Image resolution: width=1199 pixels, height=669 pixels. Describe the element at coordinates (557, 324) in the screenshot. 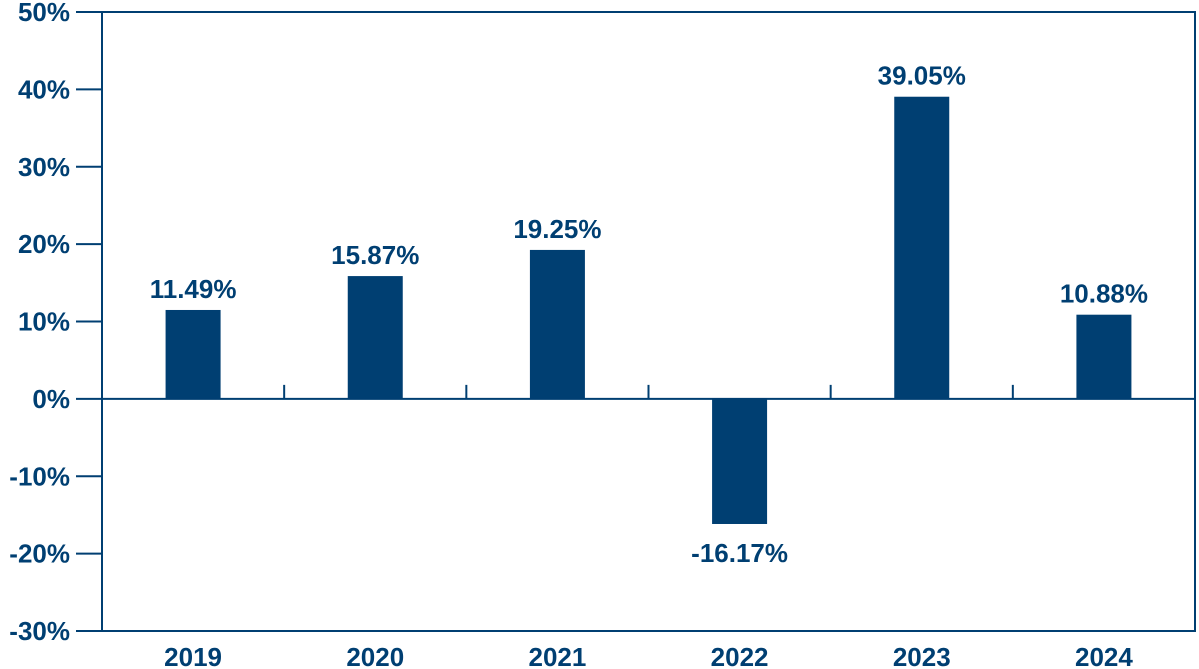

I see `bar-2021` at that location.